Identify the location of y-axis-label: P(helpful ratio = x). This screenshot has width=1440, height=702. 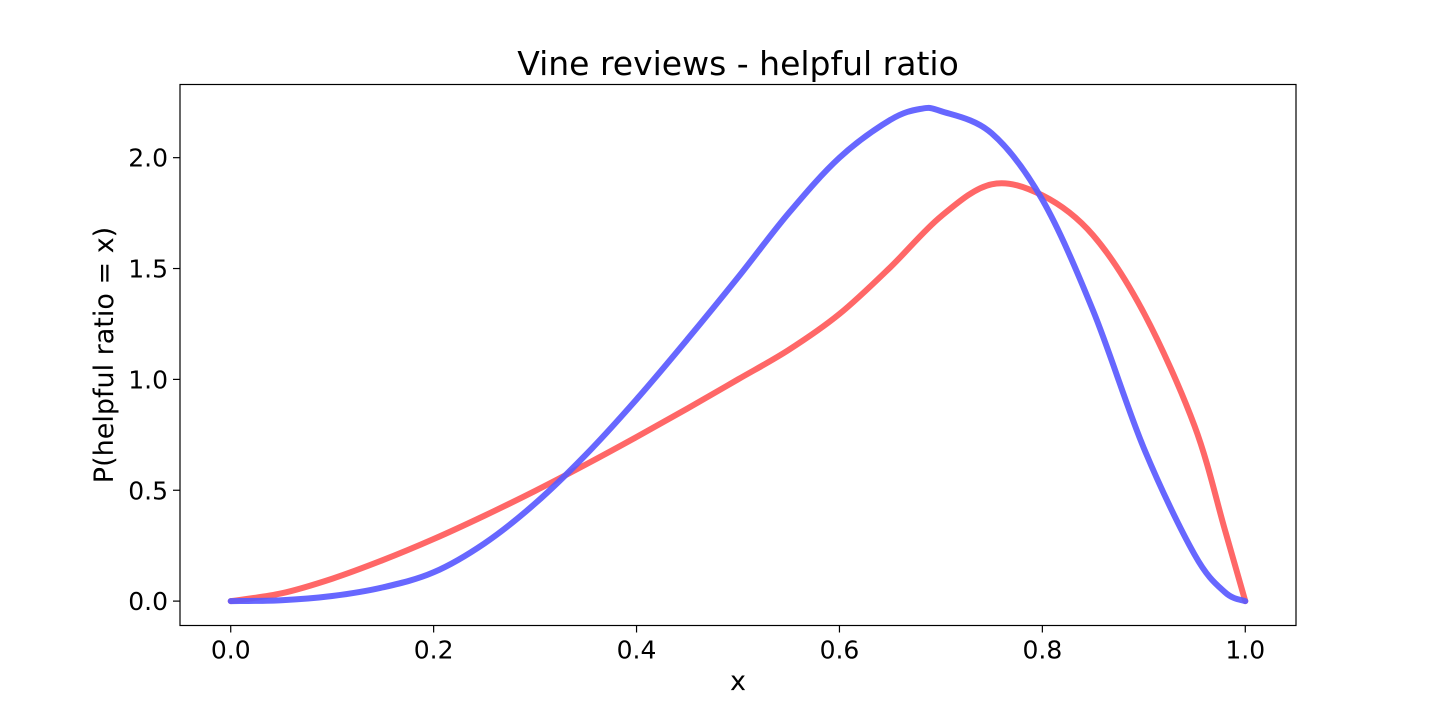
(104, 355).